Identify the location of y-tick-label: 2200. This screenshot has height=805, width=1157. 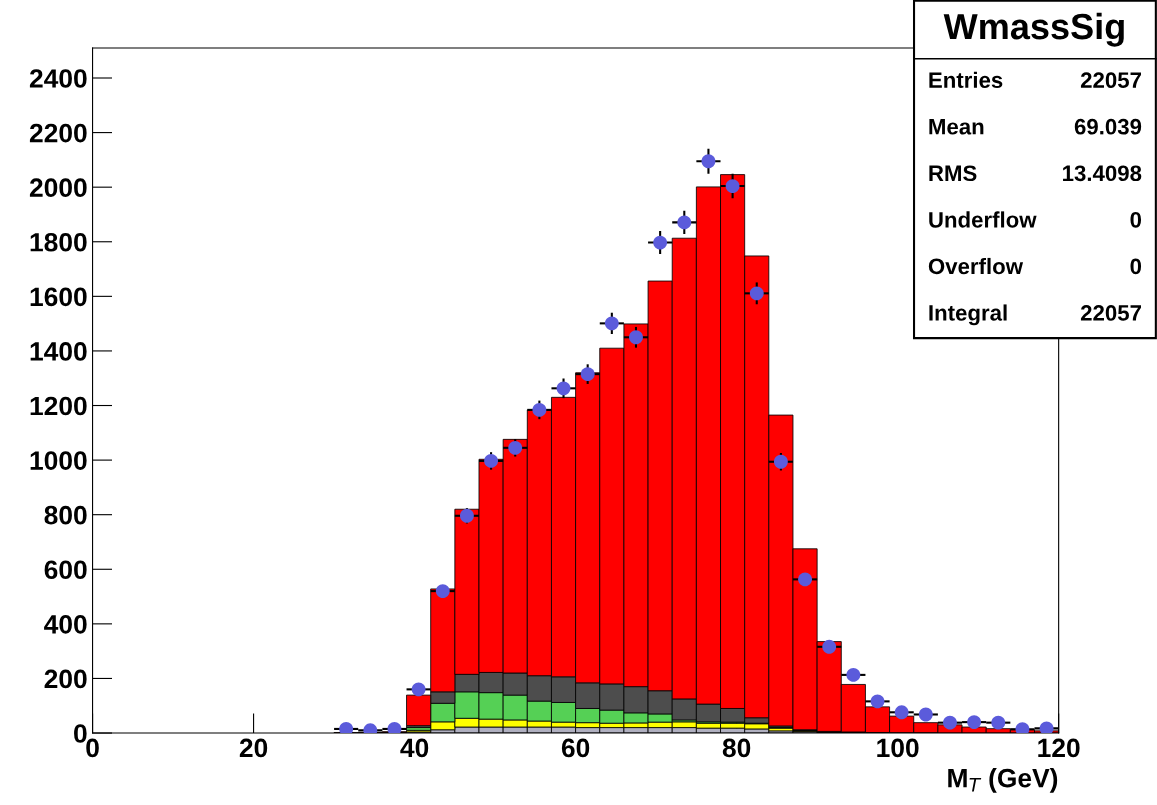
(58, 133).